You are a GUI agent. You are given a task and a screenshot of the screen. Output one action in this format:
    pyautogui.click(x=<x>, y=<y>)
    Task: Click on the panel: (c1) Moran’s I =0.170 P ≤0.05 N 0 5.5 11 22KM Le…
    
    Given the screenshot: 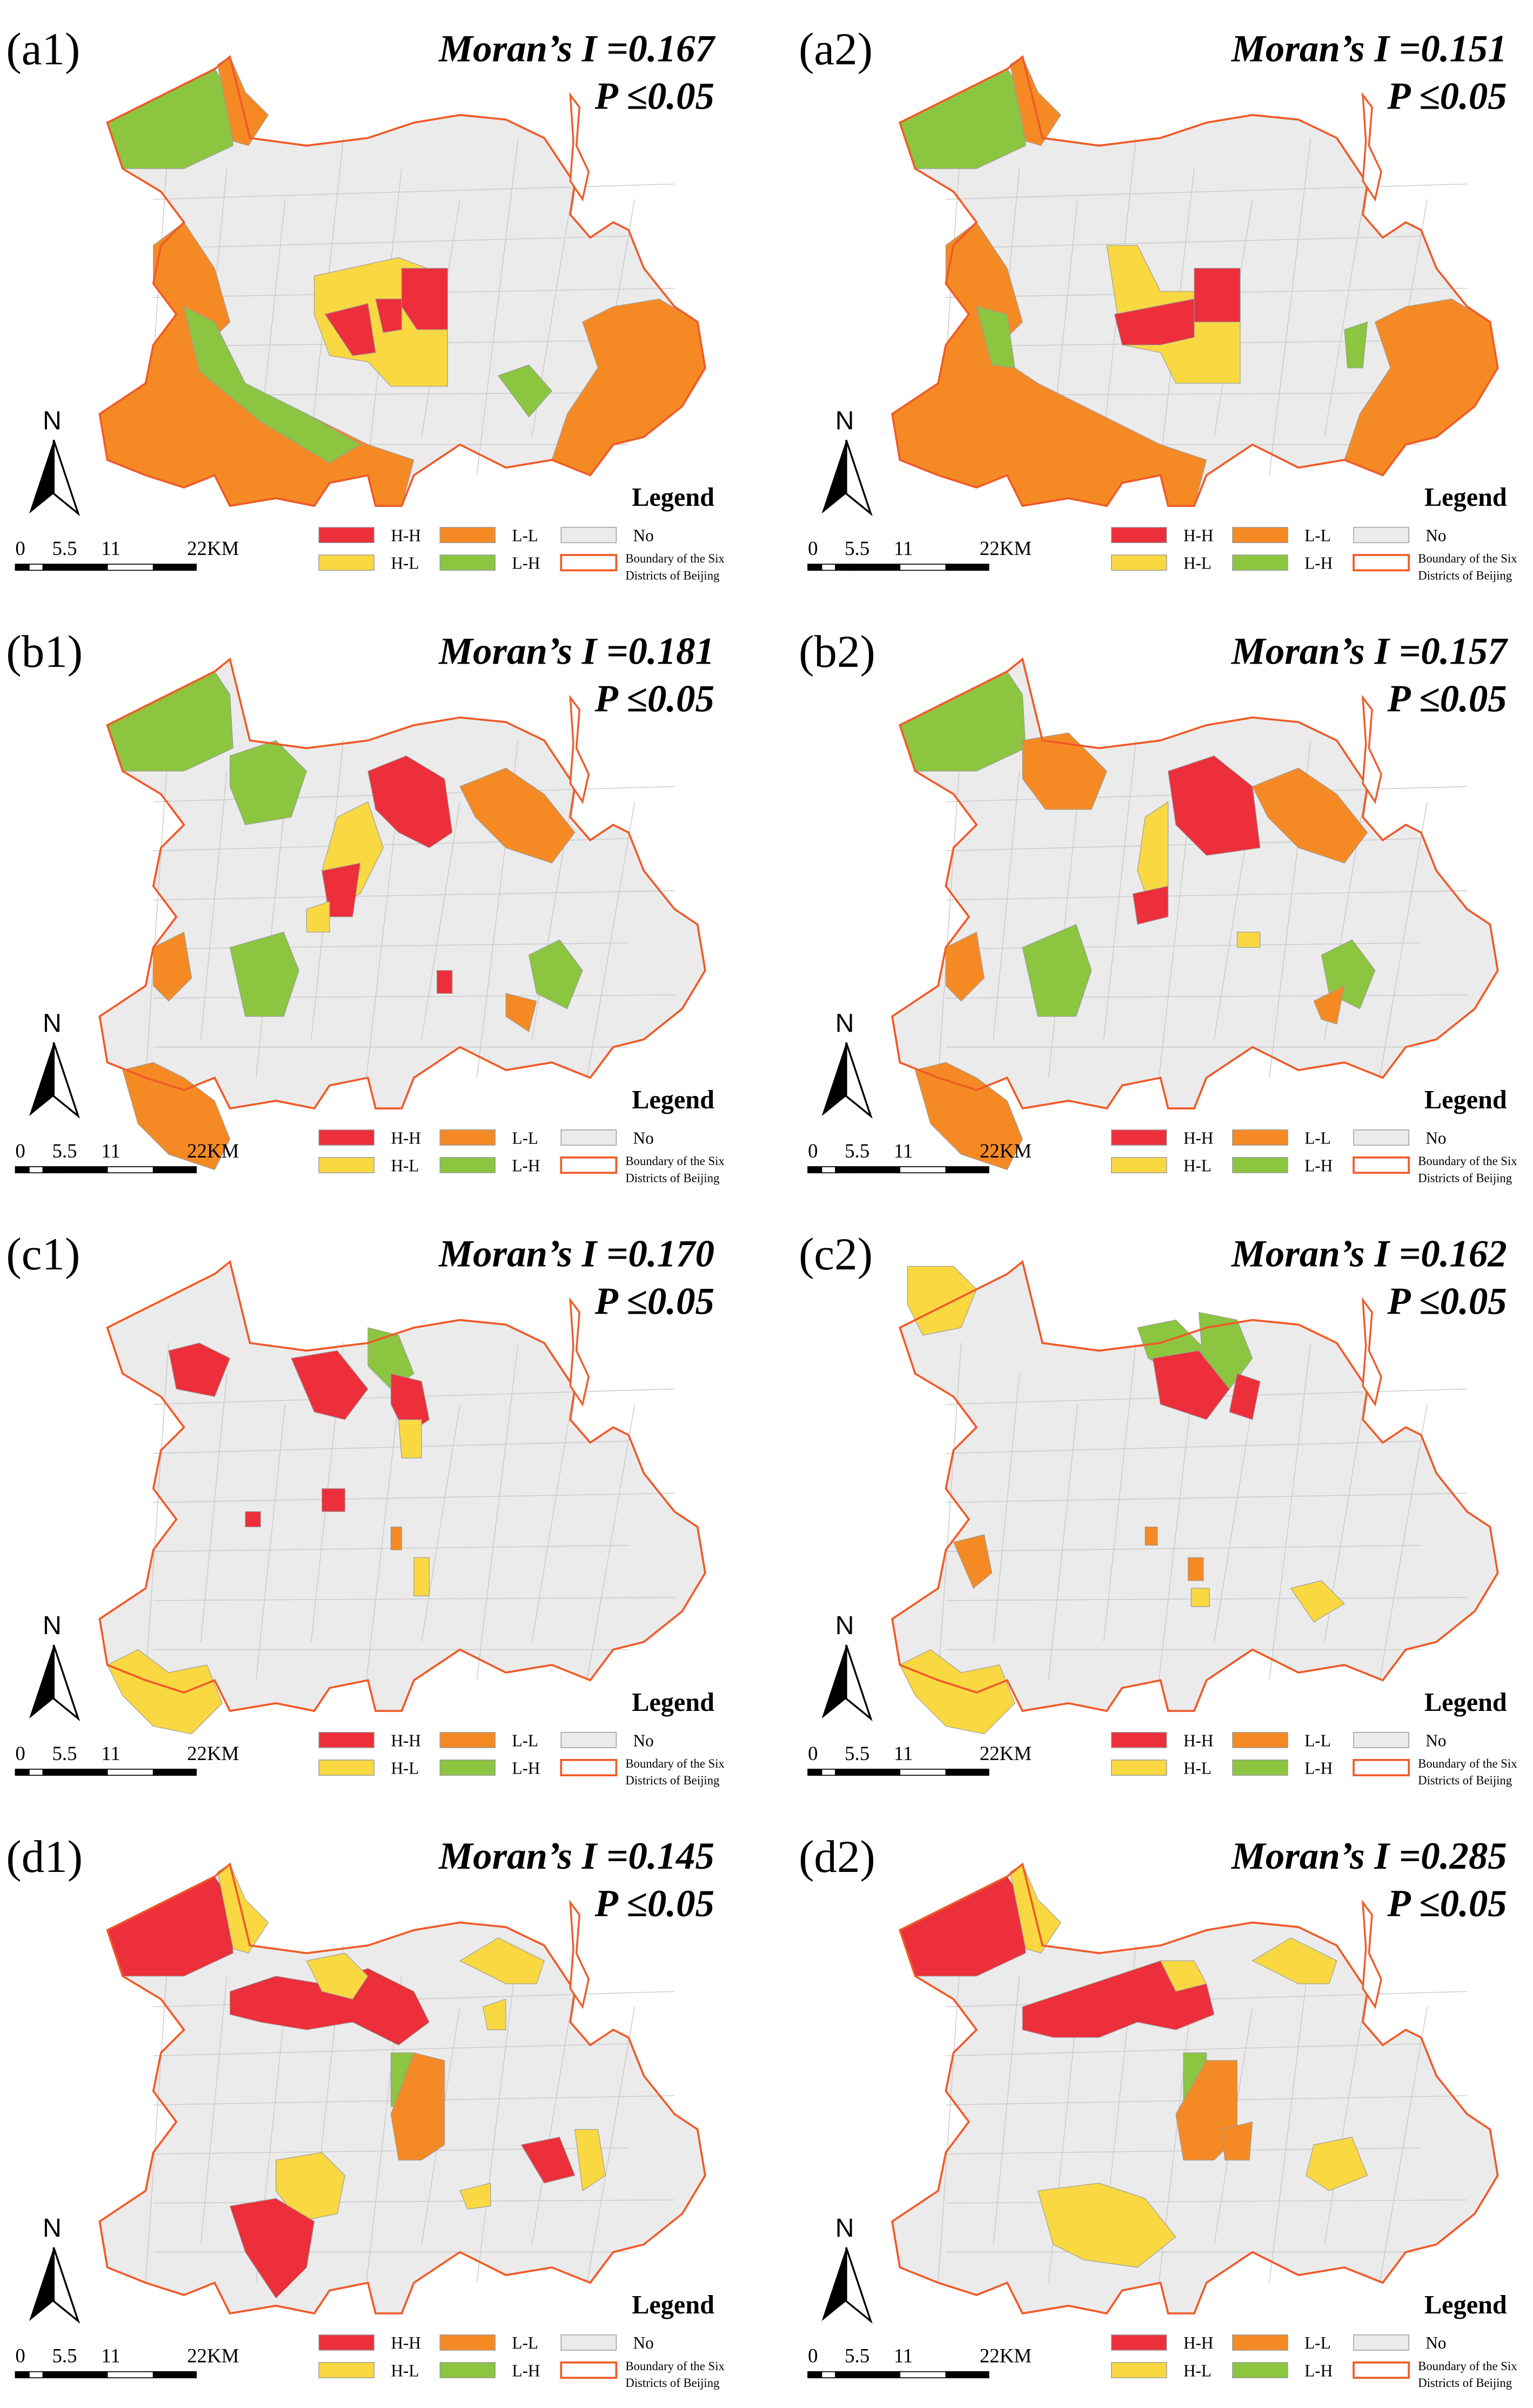 What is the action you would take?
    pyautogui.click(x=365, y=1508)
    